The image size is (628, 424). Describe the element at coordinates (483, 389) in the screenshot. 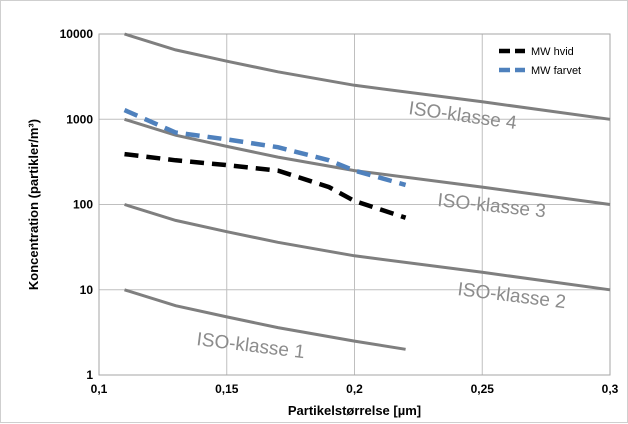

I see `x-tick-label: 0,25` at that location.